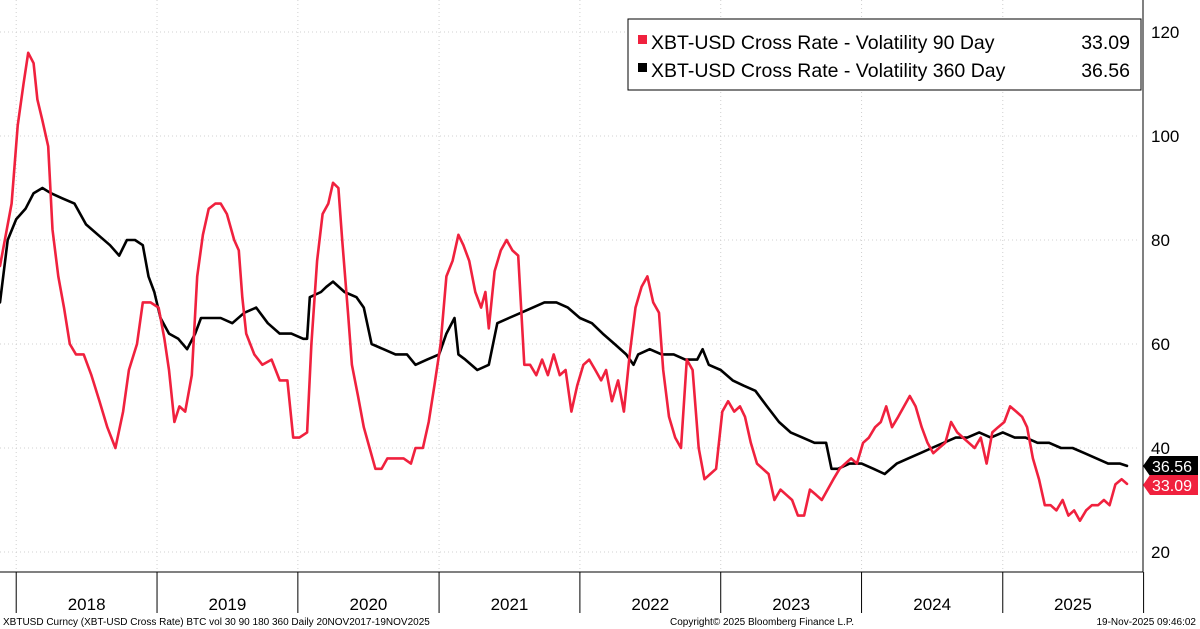  Describe the element at coordinates (650, 604) in the screenshot. I see `x-tick-label-2022: 2022` at that location.